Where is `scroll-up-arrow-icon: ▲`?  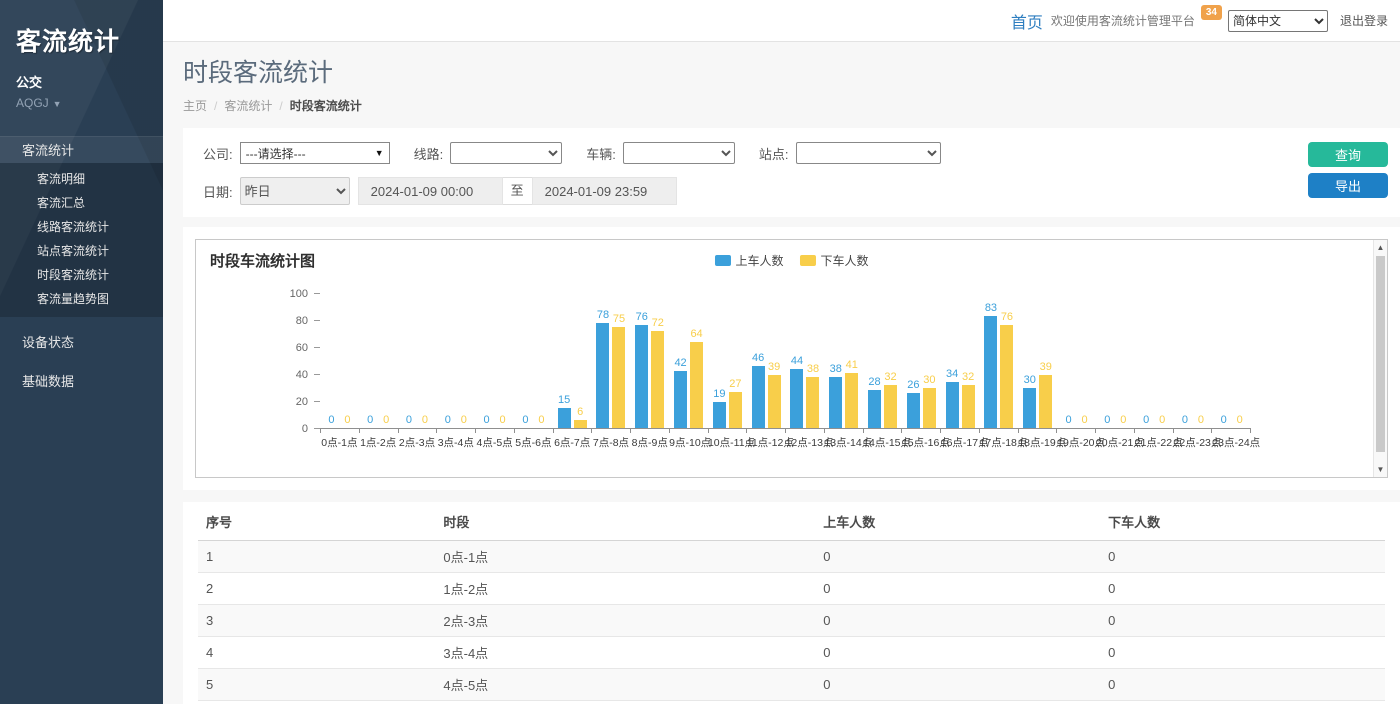 scroll-up-arrow-icon: ▲ is located at coordinates (1380, 247).